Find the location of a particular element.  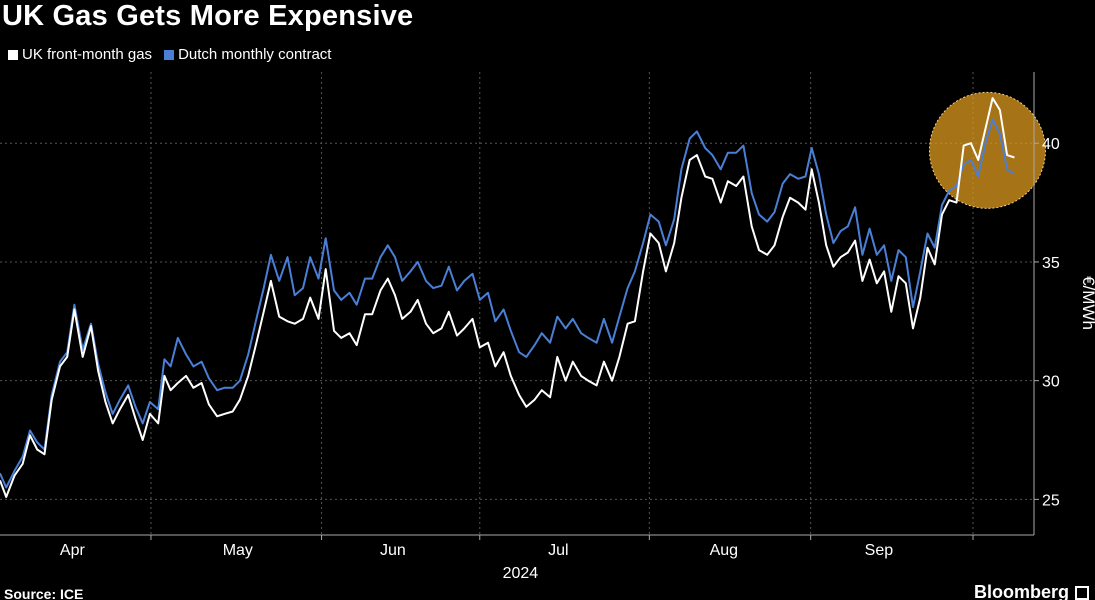

x-tick-label-jun: Jun is located at coordinates (393, 550).